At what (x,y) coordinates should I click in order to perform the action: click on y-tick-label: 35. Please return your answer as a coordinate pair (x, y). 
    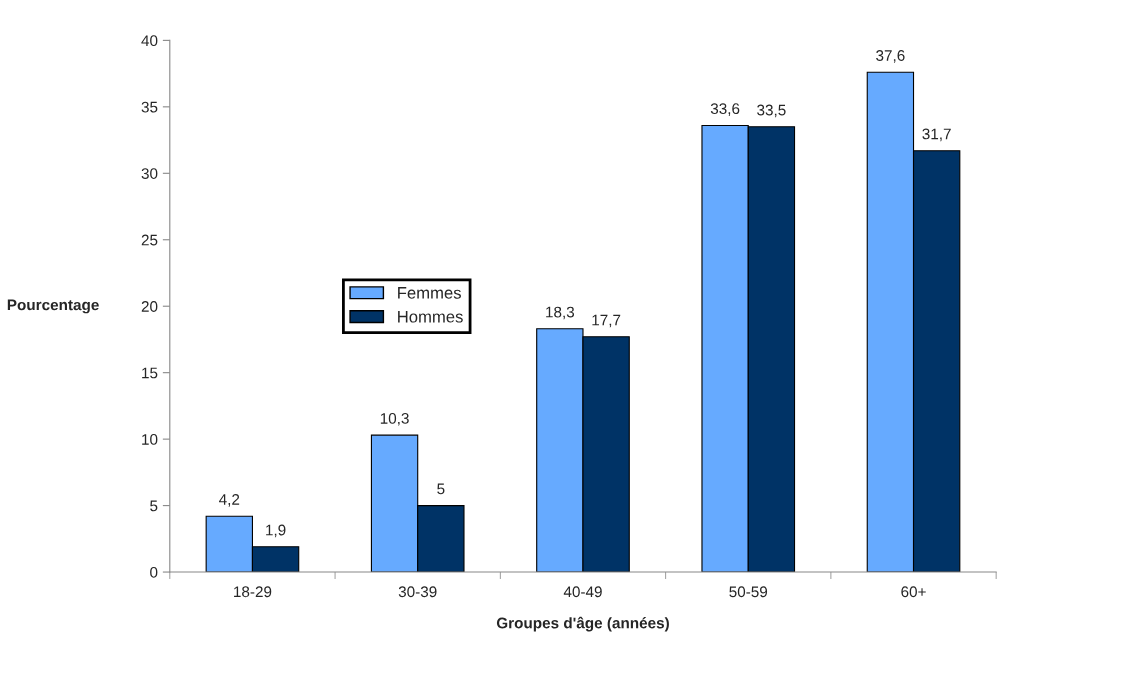
    Looking at the image, I should click on (149, 107).